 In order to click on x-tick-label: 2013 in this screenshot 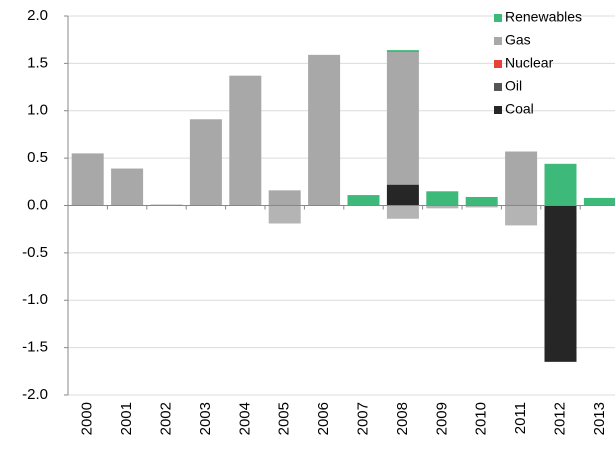, I will do `click(599, 418)`.